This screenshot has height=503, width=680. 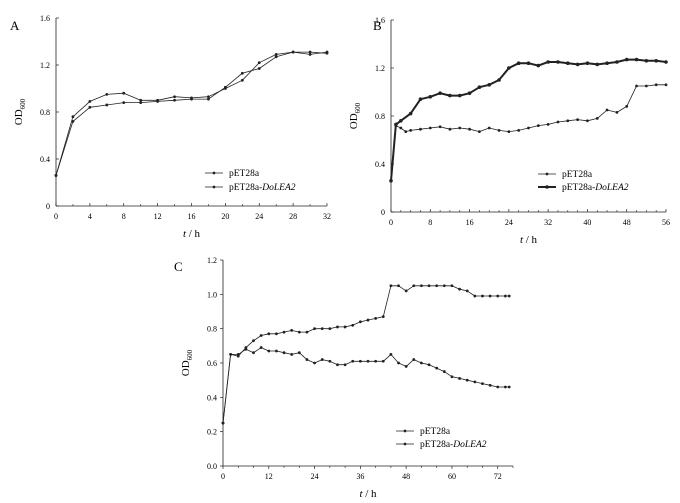 What do you see at coordinates (666, 222) in the screenshot?
I see `x-tick-label: 56` at bounding box center [666, 222].